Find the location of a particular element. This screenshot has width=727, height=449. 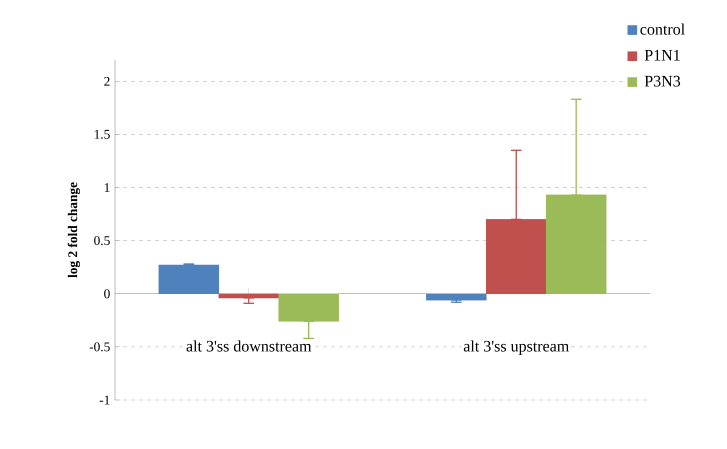

y-tick-label: -0.5 is located at coordinates (100, 347).